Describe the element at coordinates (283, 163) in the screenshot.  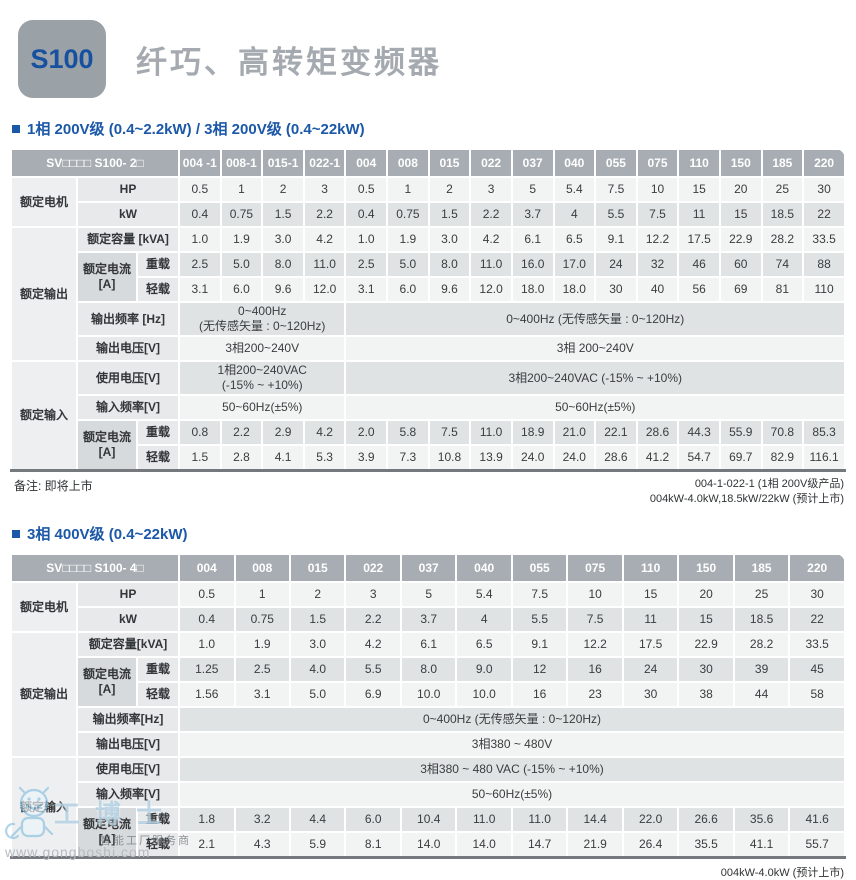
I see `column-header: 015-1` at that location.